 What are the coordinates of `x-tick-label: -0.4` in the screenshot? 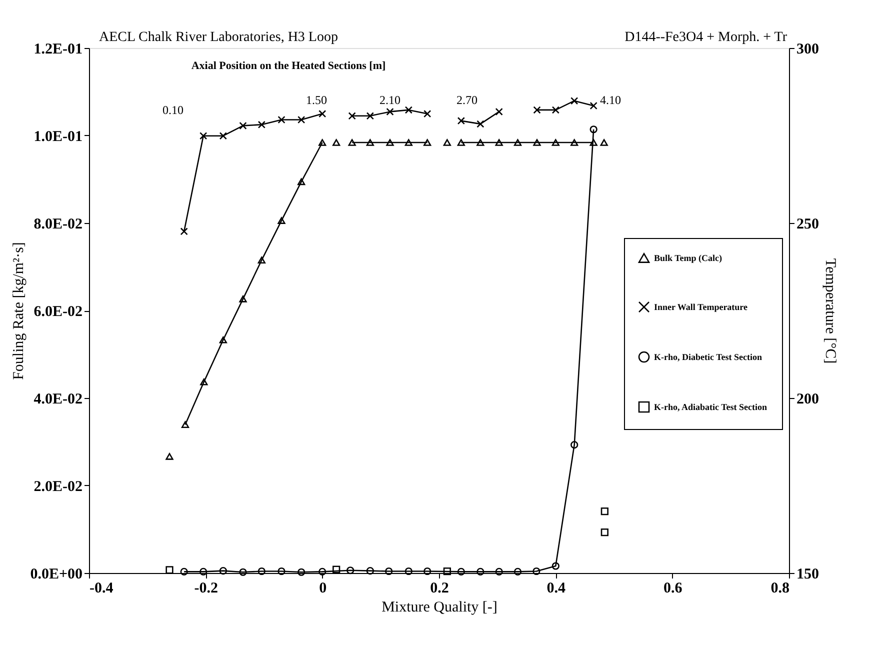 It's located at (102, 588).